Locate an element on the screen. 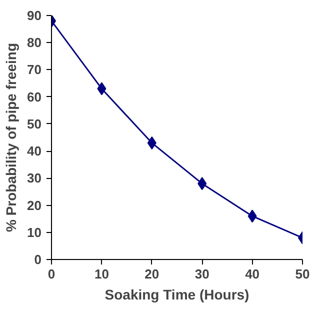 This screenshot has height=313, width=327. y-tick-label: 80 is located at coordinates (34, 42).